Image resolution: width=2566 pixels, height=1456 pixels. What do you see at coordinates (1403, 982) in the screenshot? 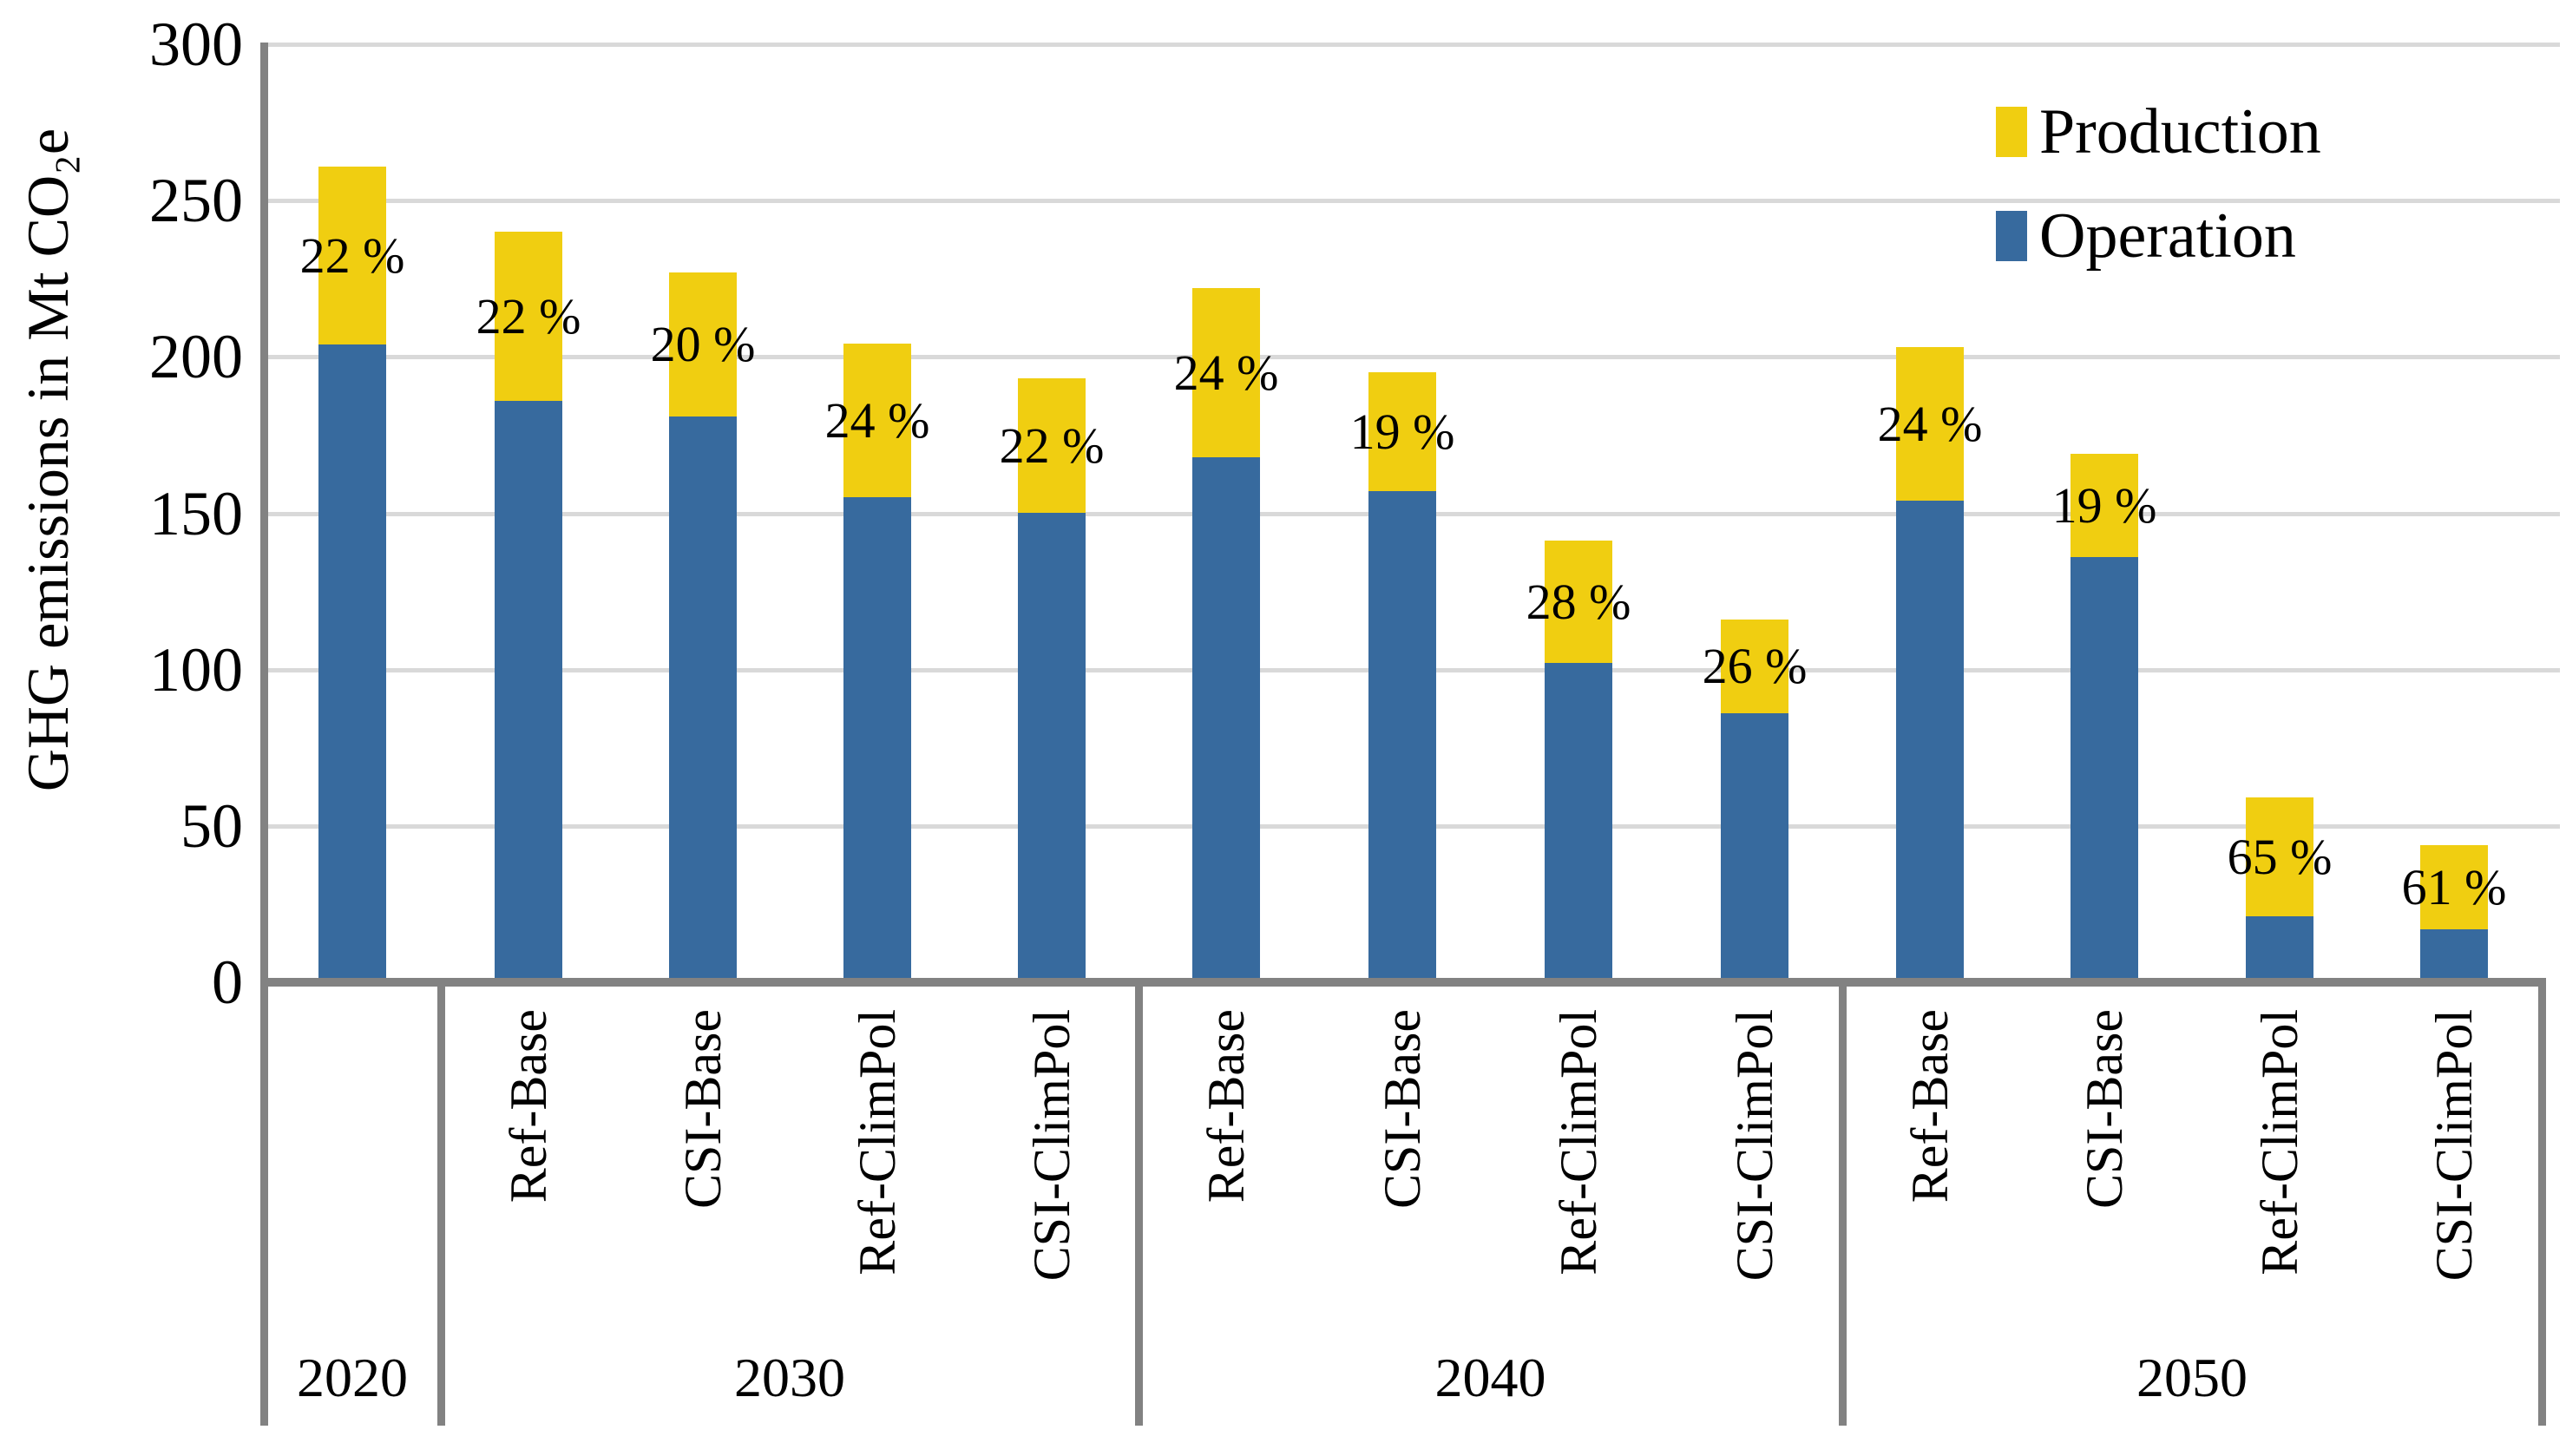
I see `x-axis-line` at bounding box center [1403, 982].